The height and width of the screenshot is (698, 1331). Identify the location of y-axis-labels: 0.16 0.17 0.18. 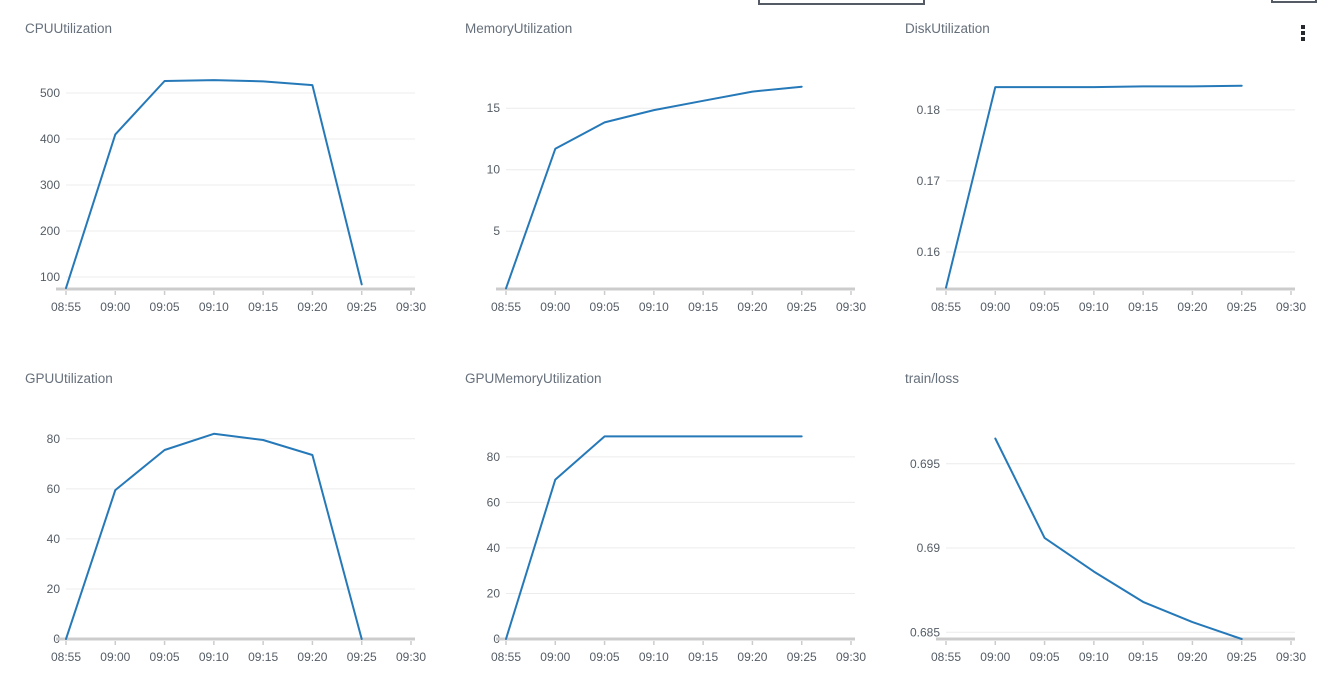
(929, 181).